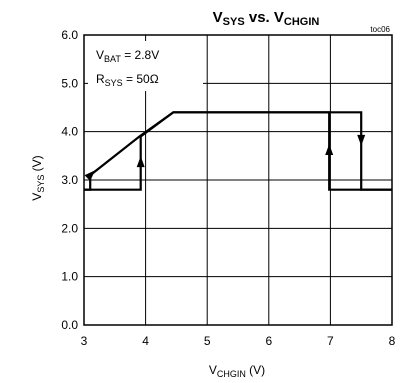  I want to click on annotations: VBAT = 2.8V RSYS = 50Ω, so click(145, 66).